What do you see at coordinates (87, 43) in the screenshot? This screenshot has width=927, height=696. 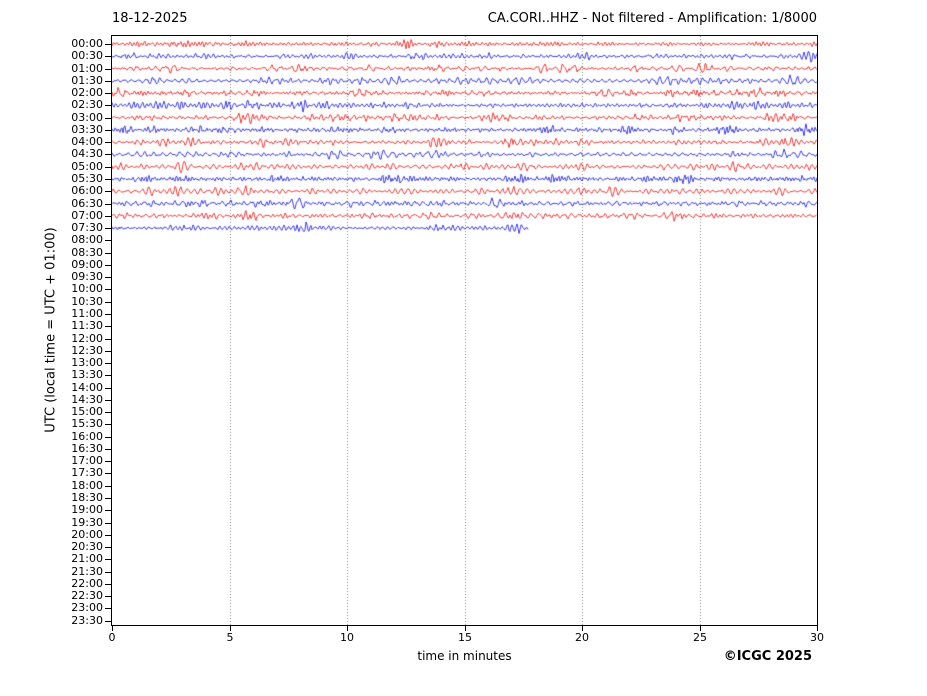 I see `y-tick-label: 00:00` at bounding box center [87, 43].